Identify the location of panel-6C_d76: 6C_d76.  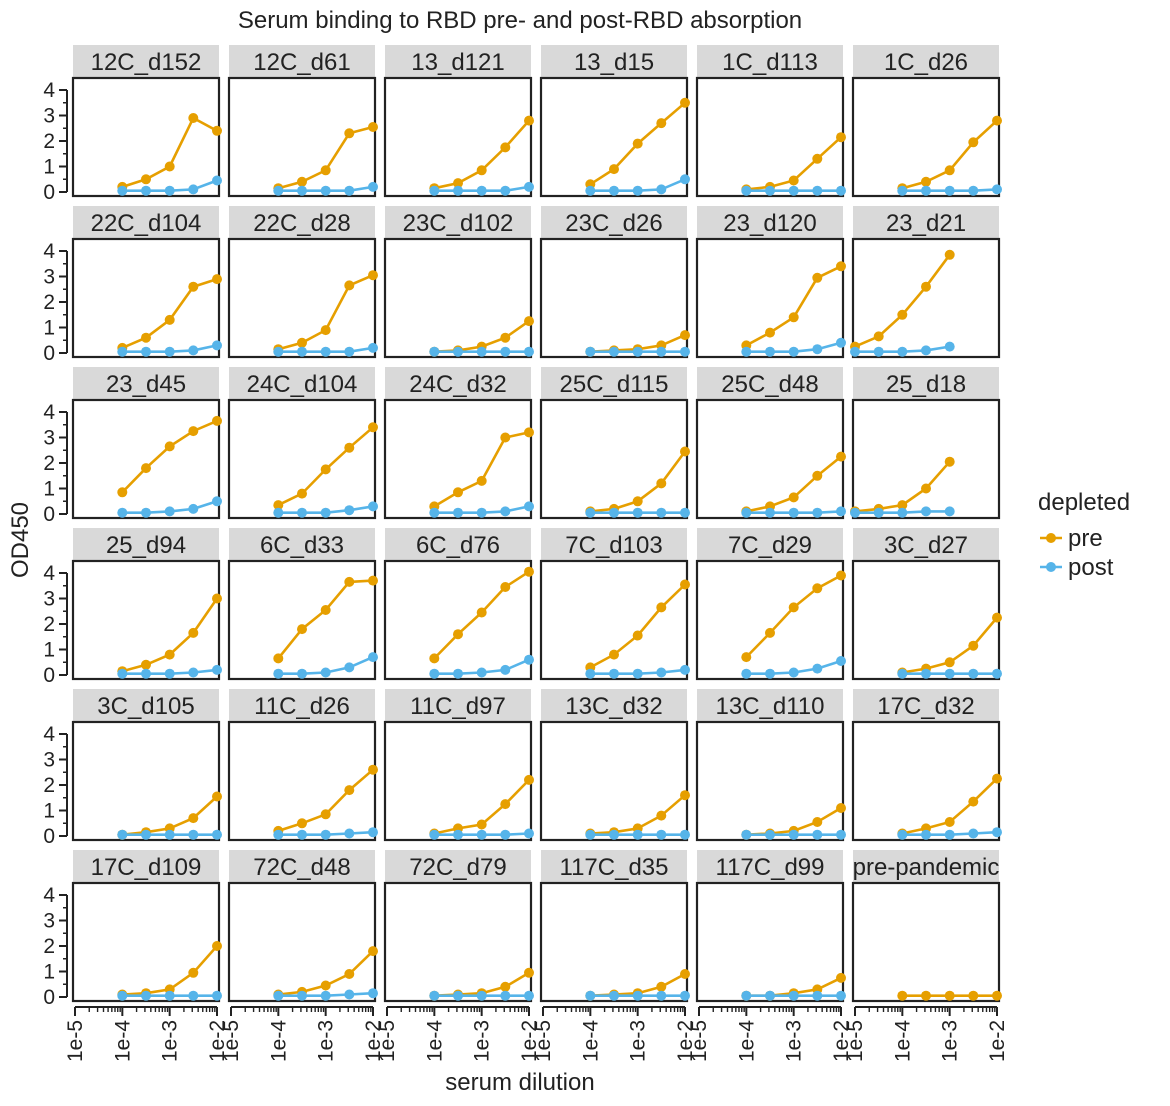
(458, 604).